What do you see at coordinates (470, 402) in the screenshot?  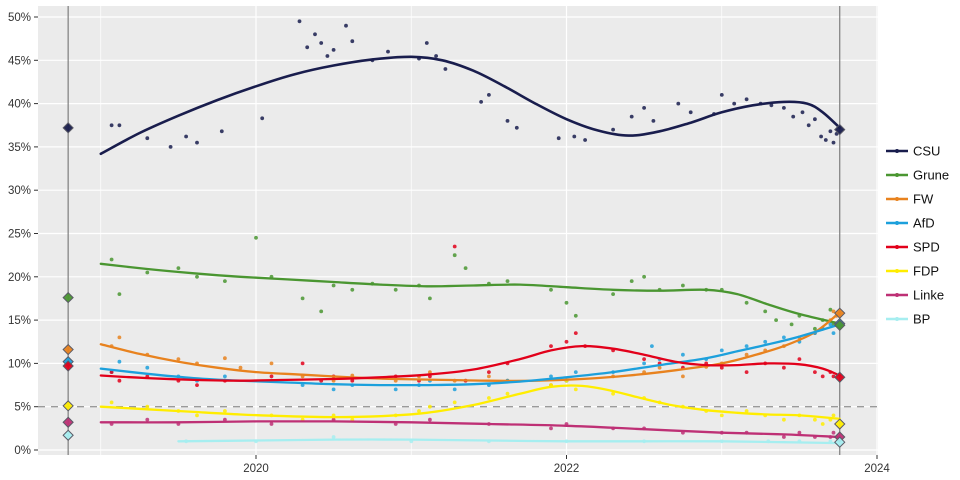 I see `trend-line-fdp` at bounding box center [470, 402].